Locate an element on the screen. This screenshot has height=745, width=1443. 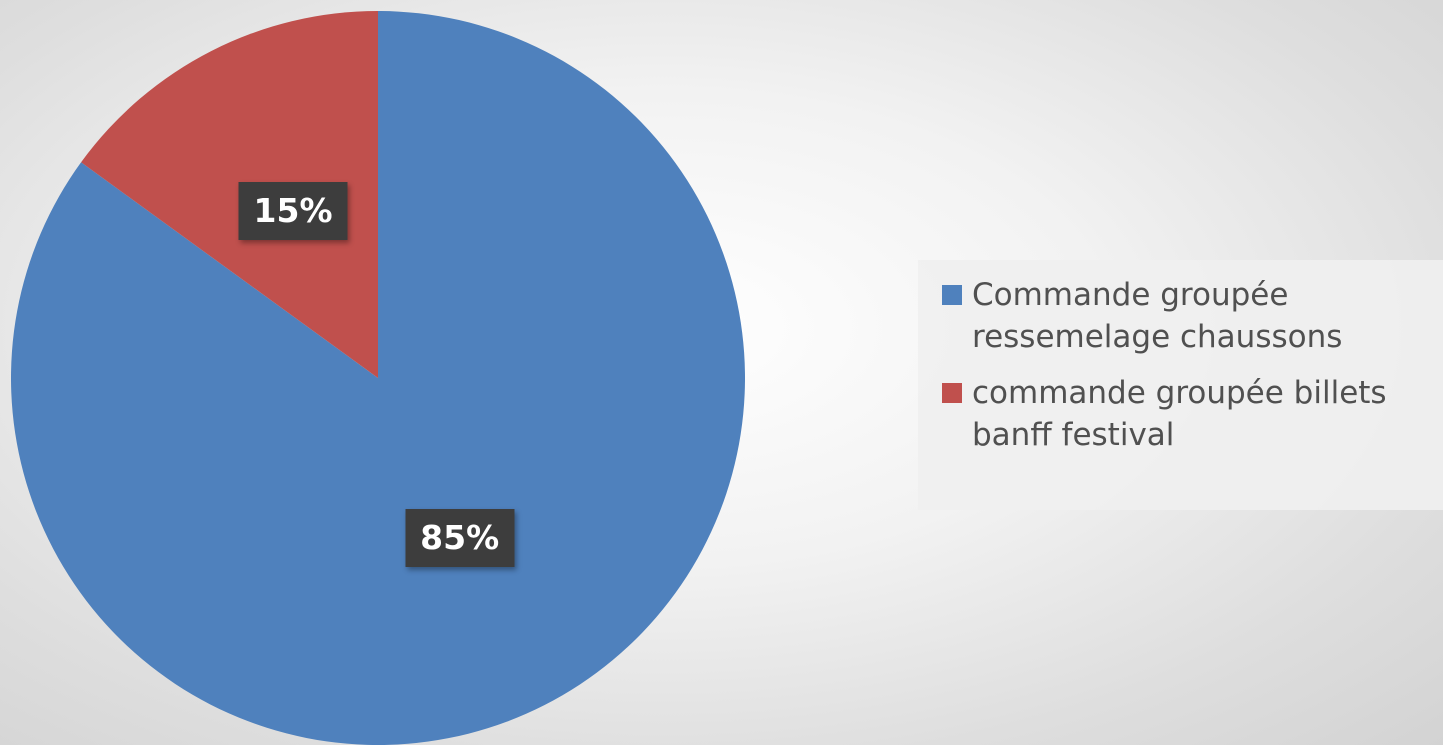
legend-item: commande groupée billets banff festival is located at coordinates (1192, 414).